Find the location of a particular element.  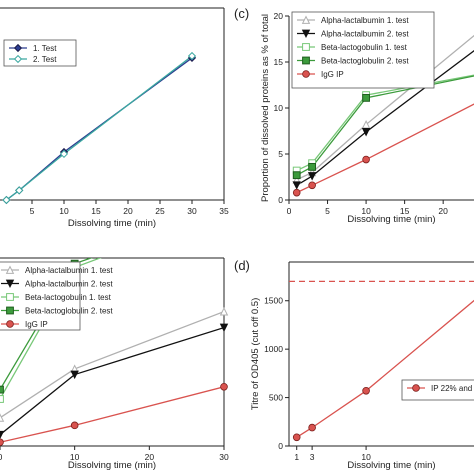

y-tick-label: 1000 is located at coordinates (273, 349).